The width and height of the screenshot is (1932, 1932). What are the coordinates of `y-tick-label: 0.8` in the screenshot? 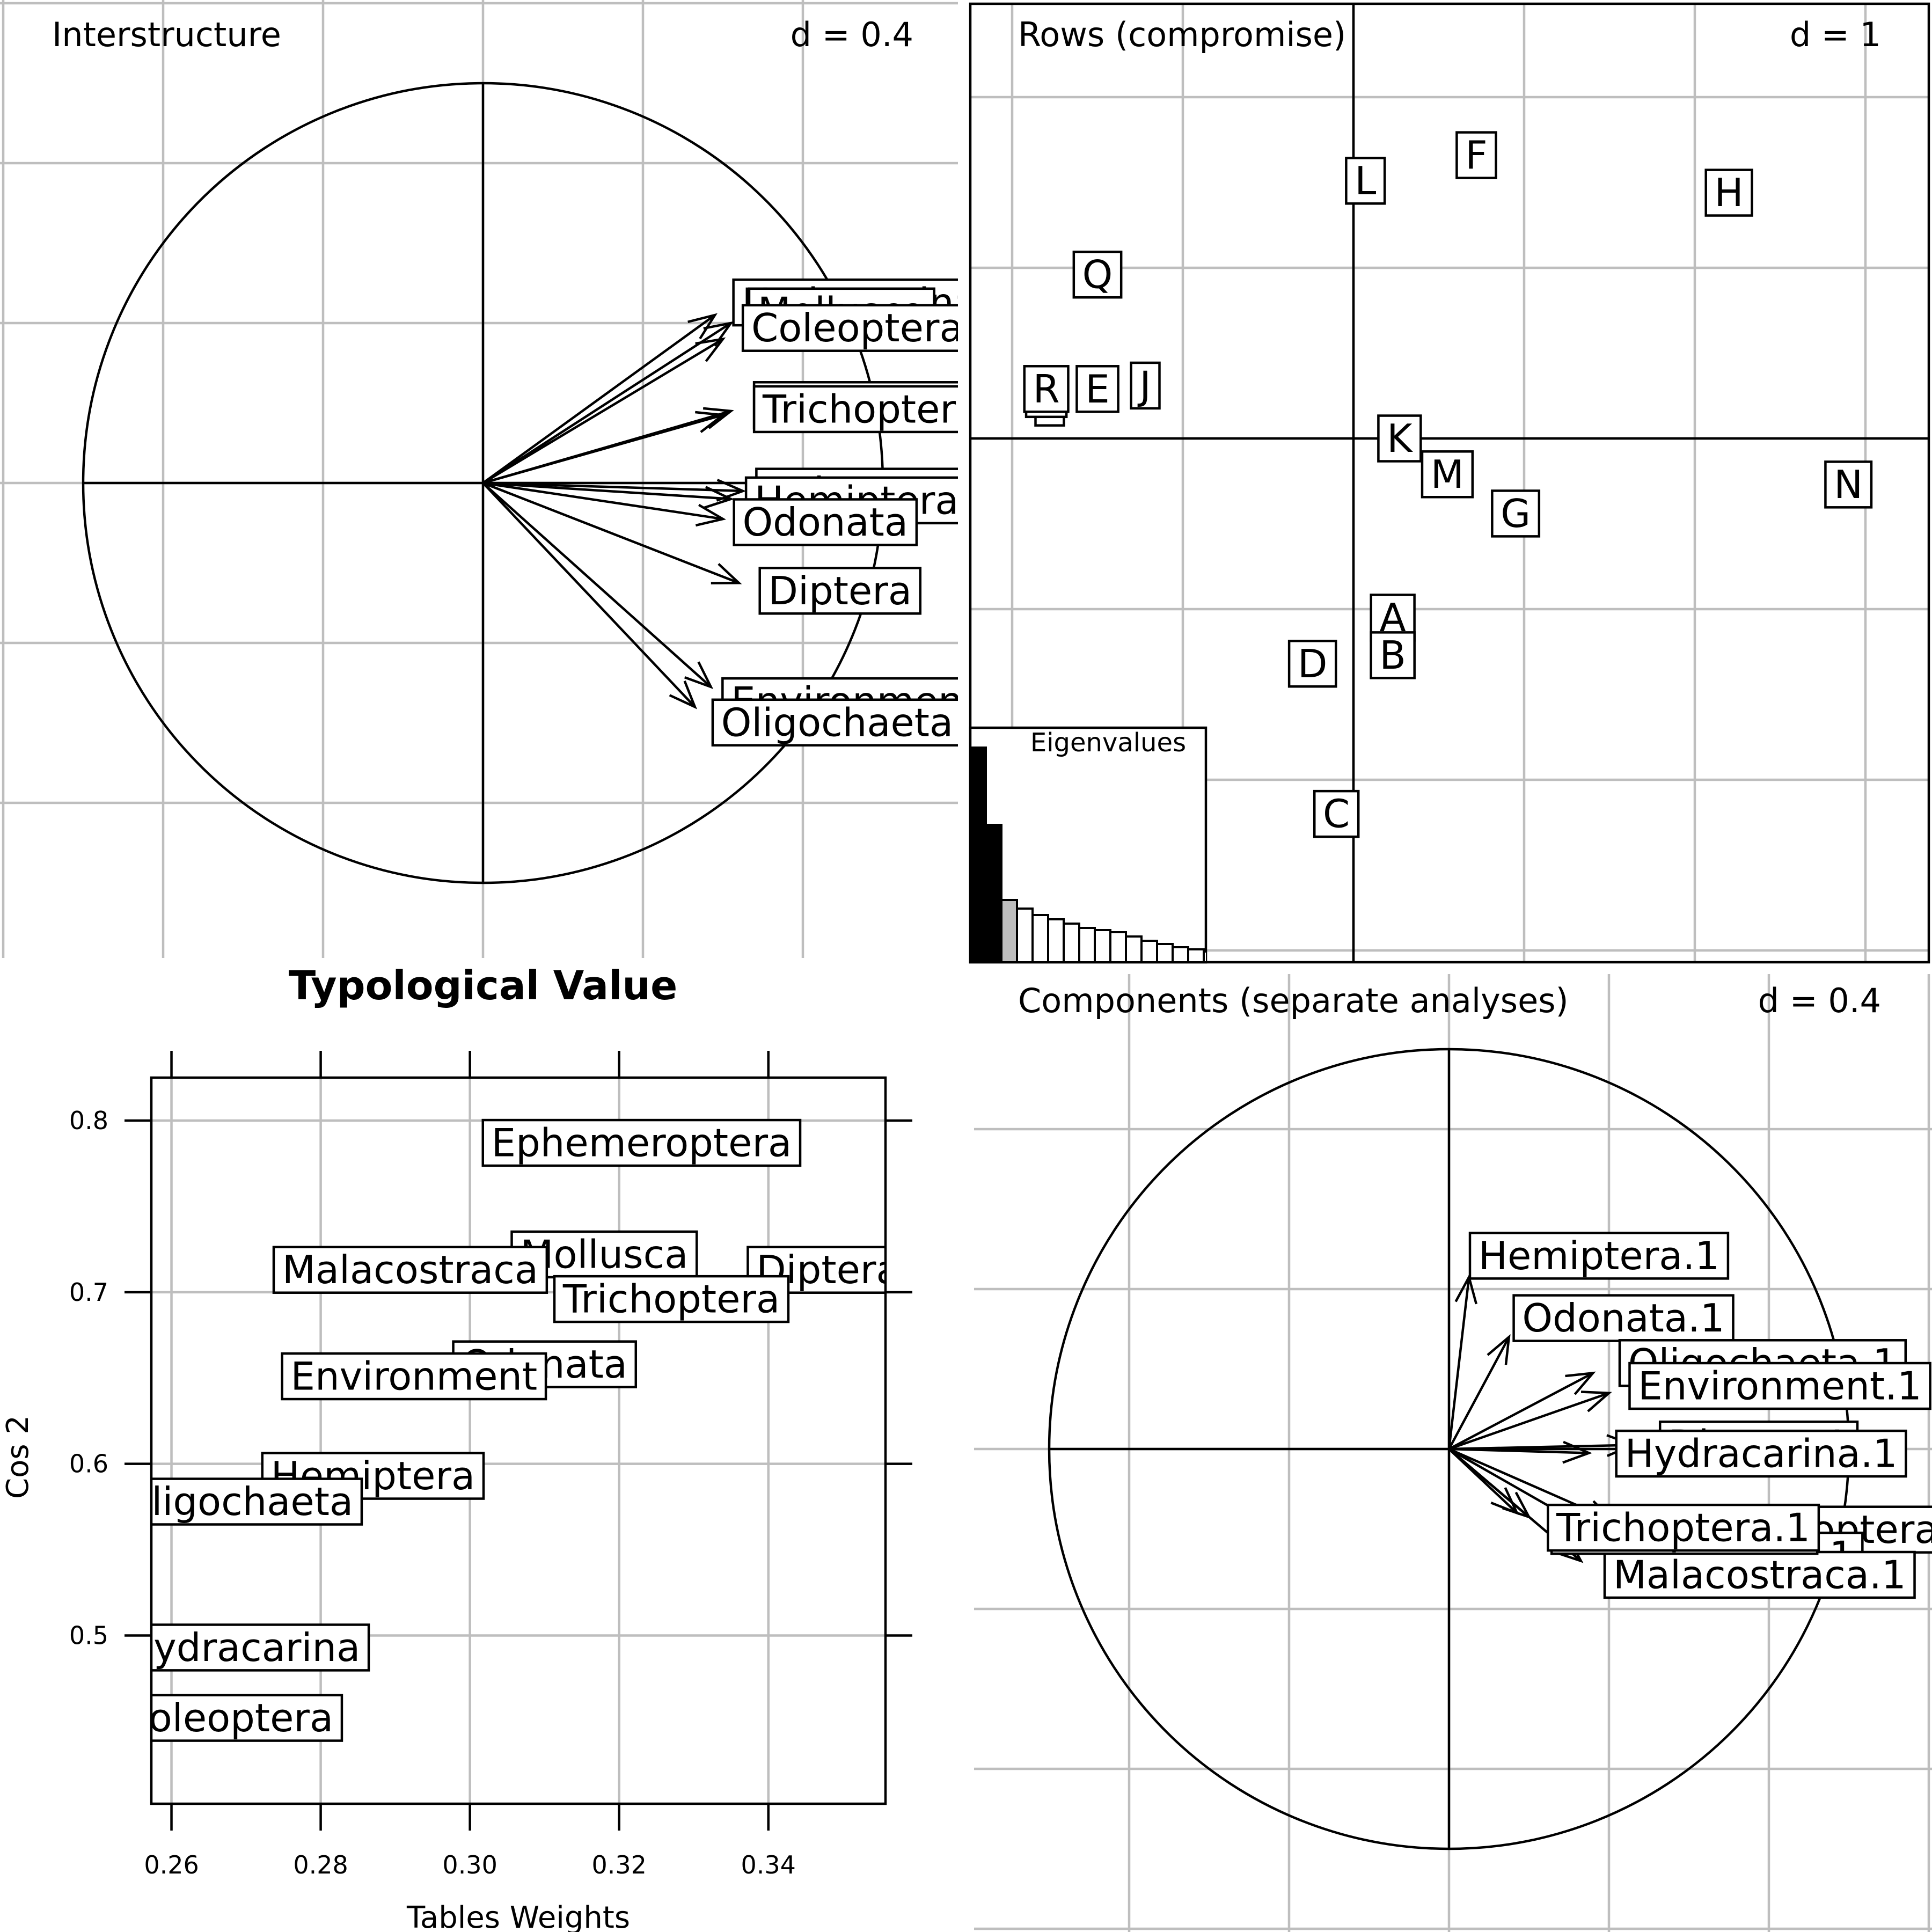 It's located at (88, 1120).